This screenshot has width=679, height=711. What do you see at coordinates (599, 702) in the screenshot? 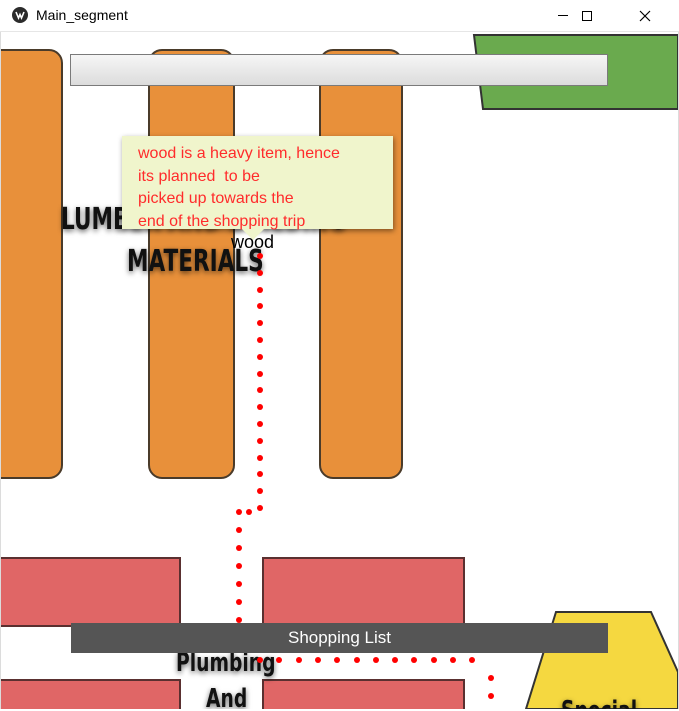
I see `yellow-area-label: Special` at bounding box center [599, 702].